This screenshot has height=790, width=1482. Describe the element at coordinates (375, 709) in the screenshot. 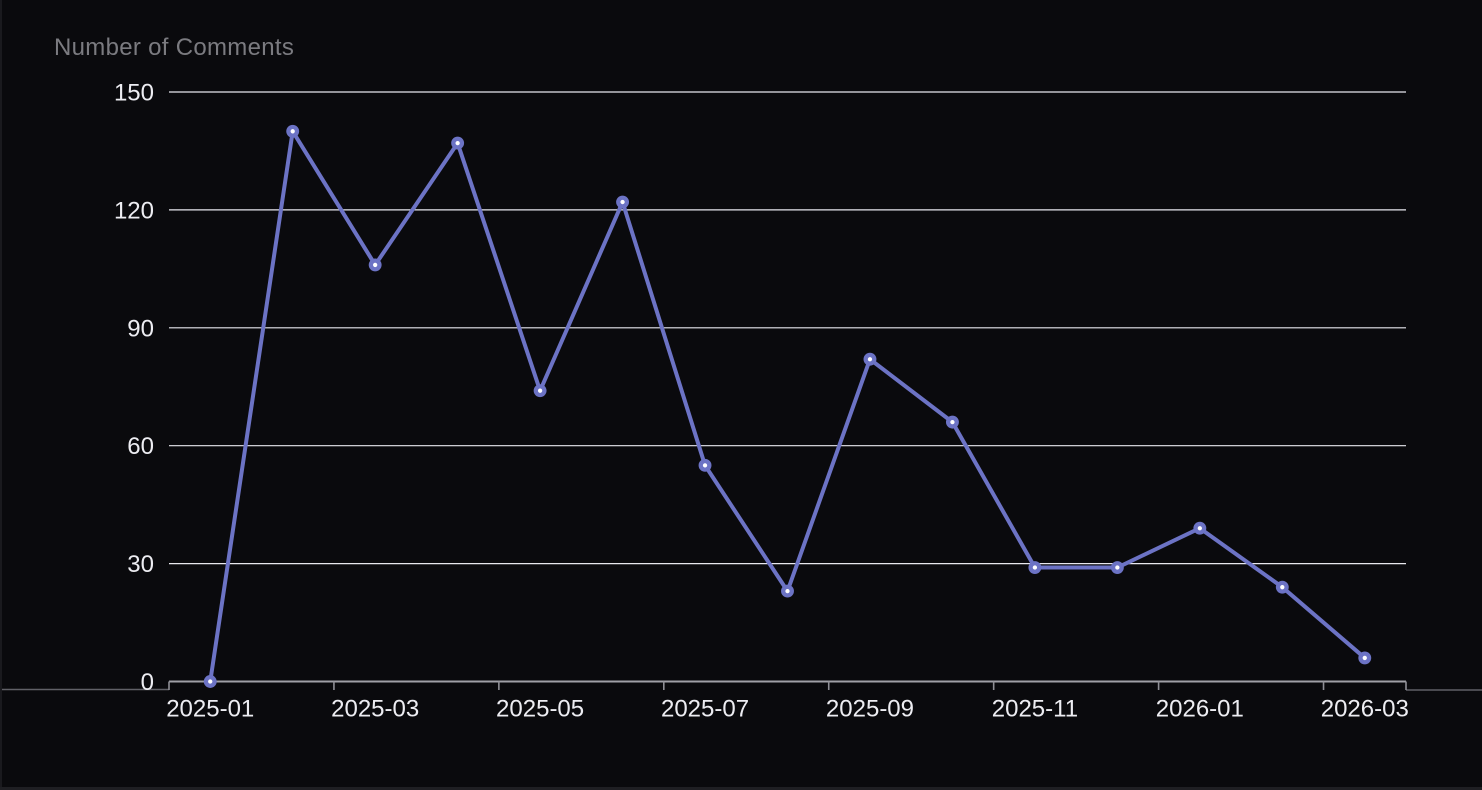

I see `x-axis-label: 2025-03` at that location.